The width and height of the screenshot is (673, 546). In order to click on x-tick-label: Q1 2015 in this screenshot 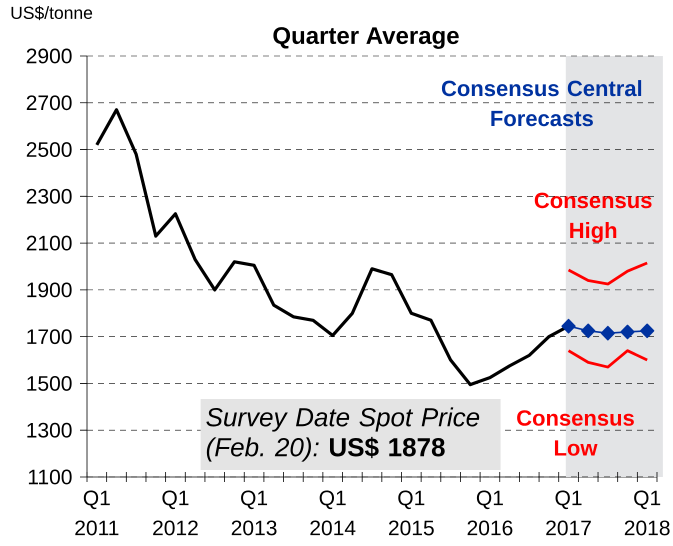, I will do `click(411, 513)`.